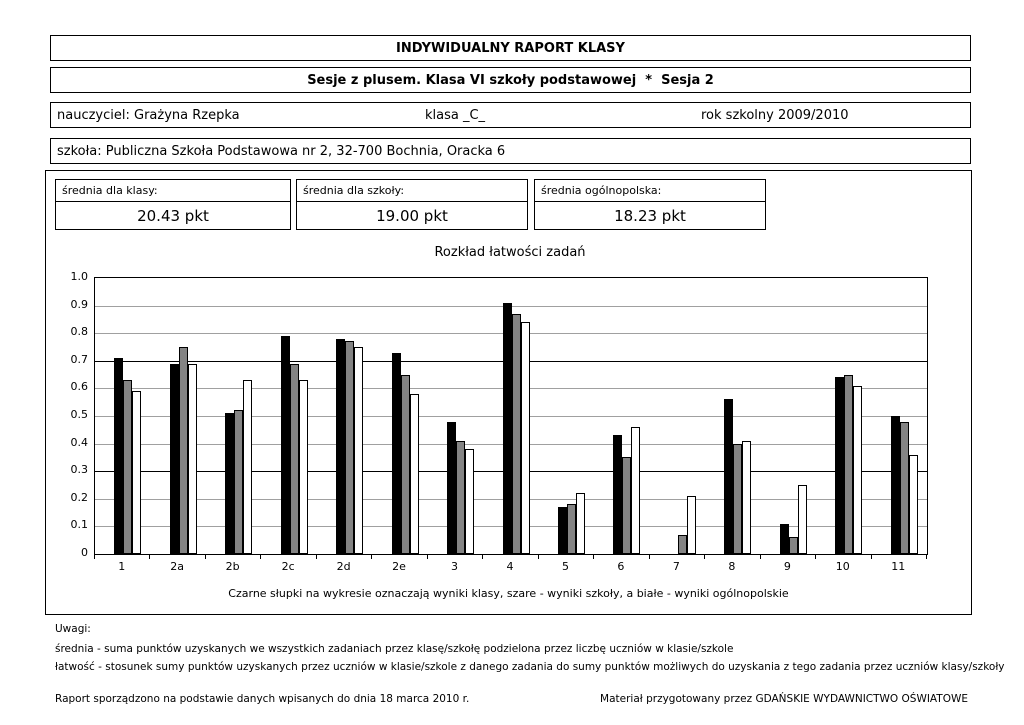 This screenshot has width=1024, height=725. Describe the element at coordinates (746, 497) in the screenshot. I see `bar-8-wyniki-ogólnopolskie` at that location.